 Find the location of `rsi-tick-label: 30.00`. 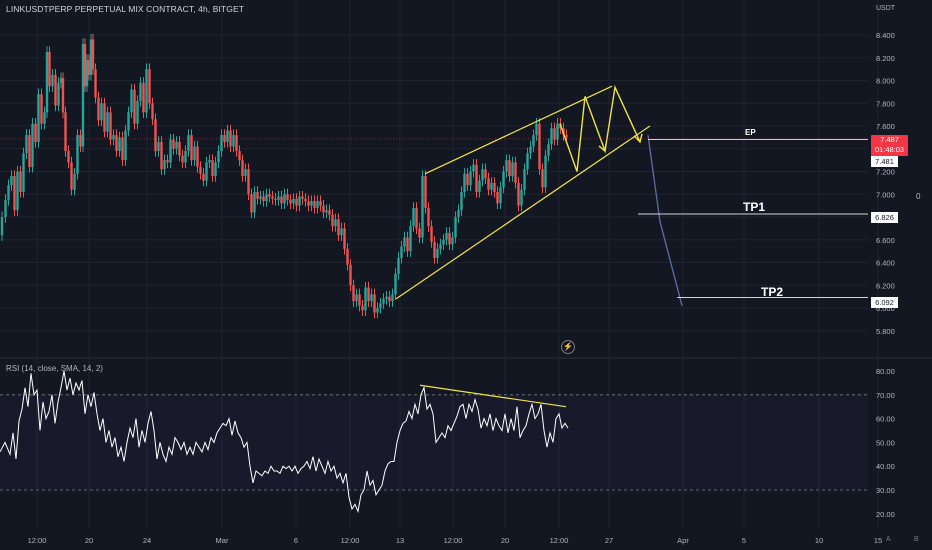

rsi-tick-label: 30.00 is located at coordinates (885, 490).